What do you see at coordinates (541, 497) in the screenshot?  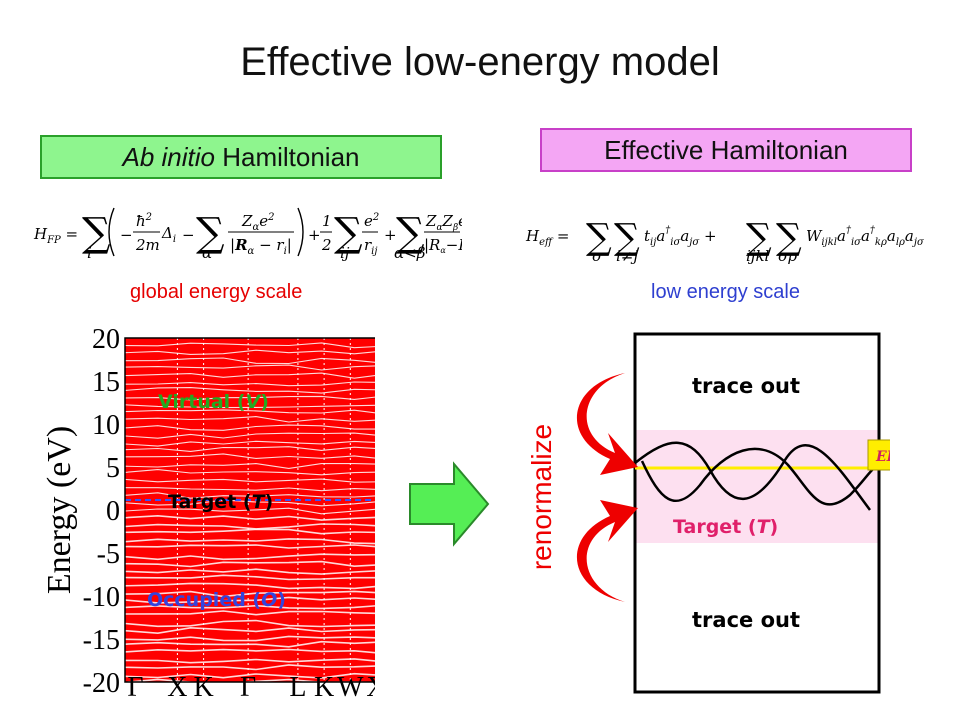 I see `renormalize-label: renormalize` at bounding box center [541, 497].